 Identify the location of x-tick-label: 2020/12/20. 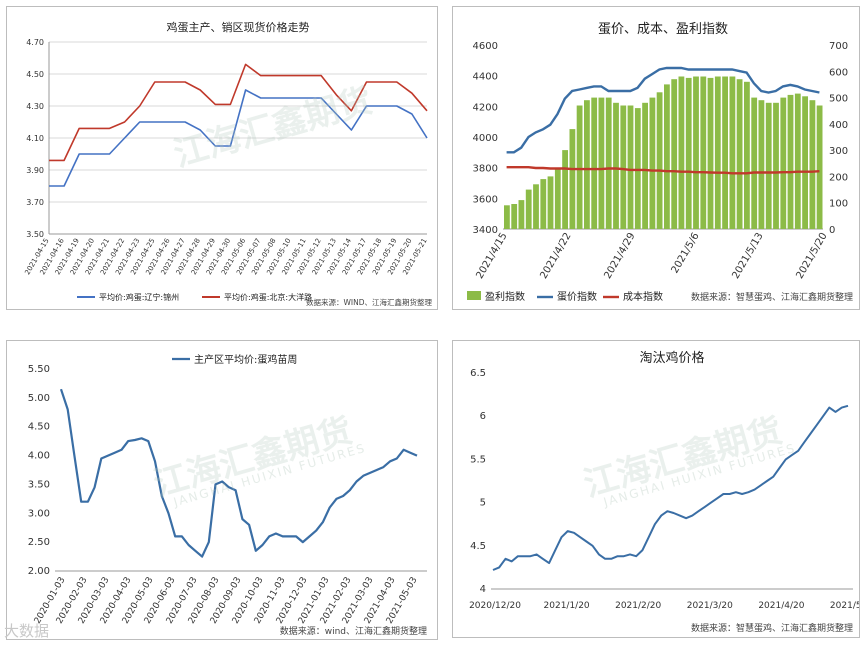
(495, 606).